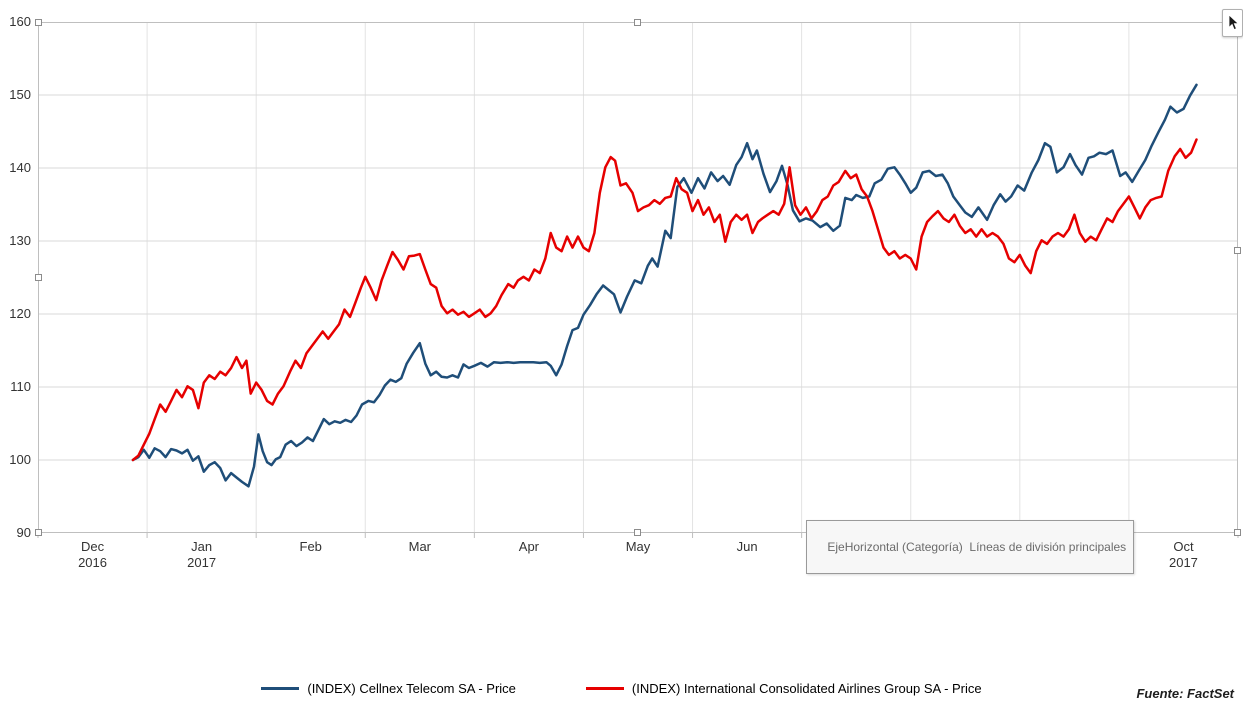 This screenshot has width=1243, height=710. Describe the element at coordinates (1237, 250) in the screenshot. I see `selection-handle-middle-right` at that location.